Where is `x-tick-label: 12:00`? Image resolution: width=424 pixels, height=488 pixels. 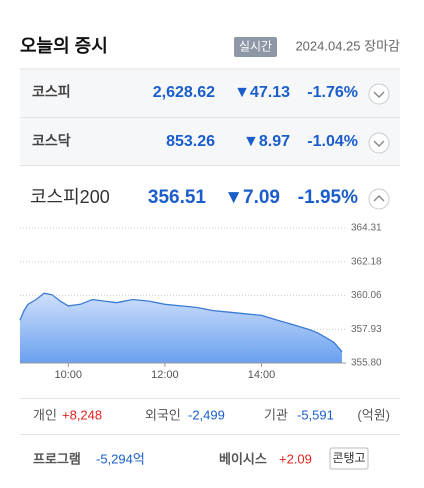
x-tick-label: 12:00 is located at coordinates (165, 375).